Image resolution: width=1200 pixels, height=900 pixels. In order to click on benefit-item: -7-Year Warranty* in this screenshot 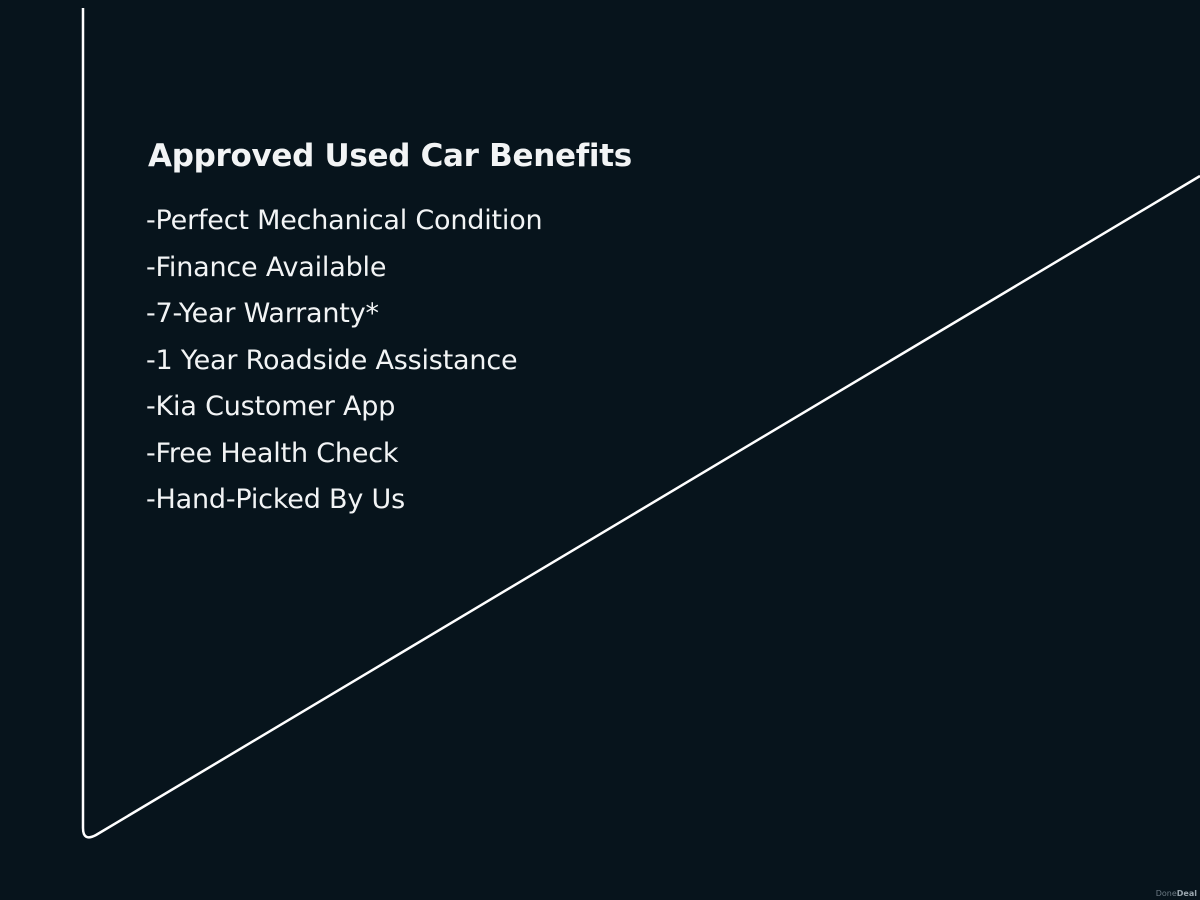, I will do `click(262, 313)`.